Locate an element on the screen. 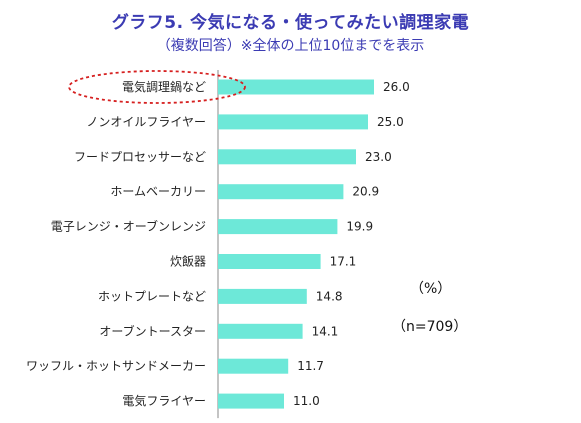 The height and width of the screenshot is (423, 581). value-label: 25.0 is located at coordinates (390, 122).